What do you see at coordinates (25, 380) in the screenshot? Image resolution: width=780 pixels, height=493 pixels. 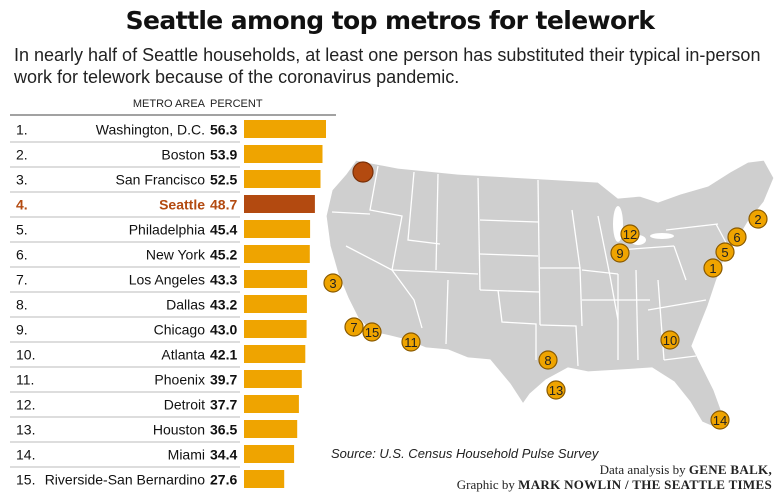 I see `rank-label: 11.` at bounding box center [25, 380].